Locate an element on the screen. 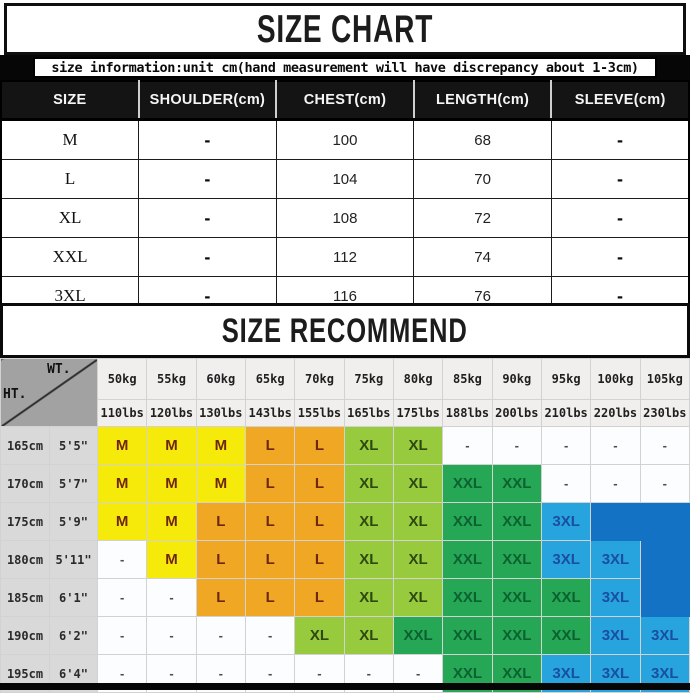 The width and height of the screenshot is (690, 693). size-chart-cell: 68 is located at coordinates (482, 139).